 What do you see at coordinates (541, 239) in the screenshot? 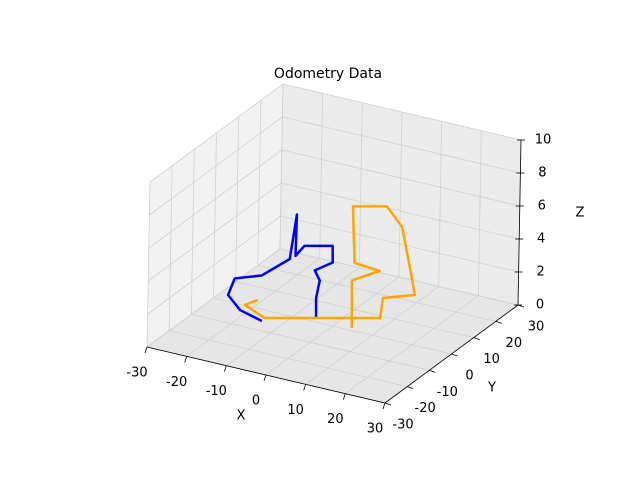
I see `z-tick-label: 4` at bounding box center [541, 239].